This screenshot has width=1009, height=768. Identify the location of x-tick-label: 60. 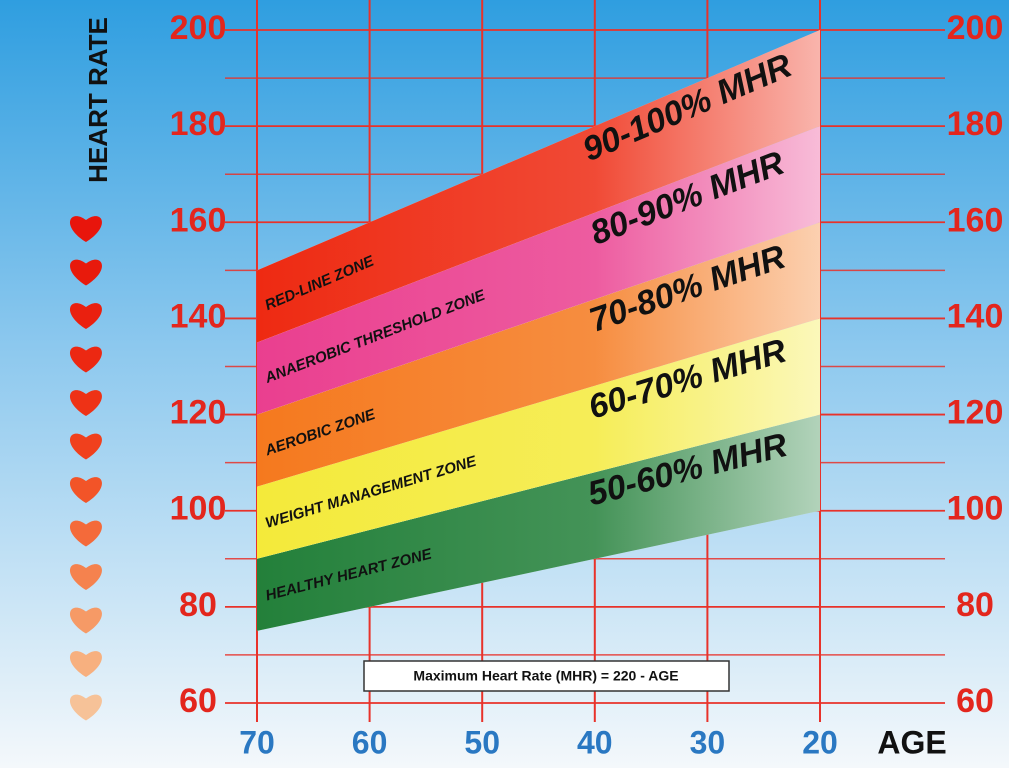
(370, 742).